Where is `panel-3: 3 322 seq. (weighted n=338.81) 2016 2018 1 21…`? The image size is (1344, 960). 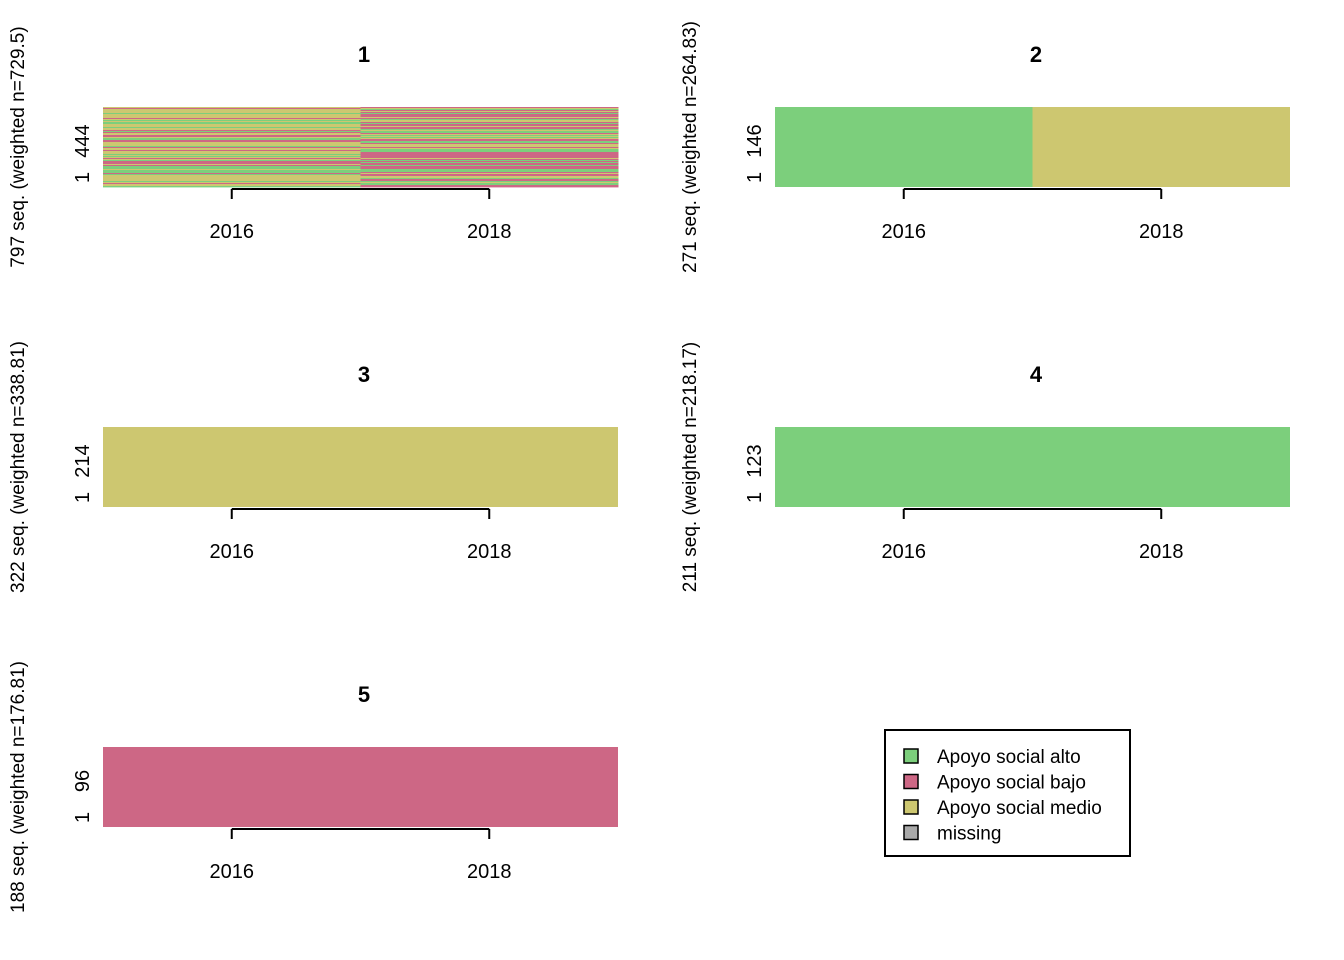
panel-3: 3 322 seq. (weighted n=338.81) 2016 2018 1 21… is located at coordinates (313, 467).